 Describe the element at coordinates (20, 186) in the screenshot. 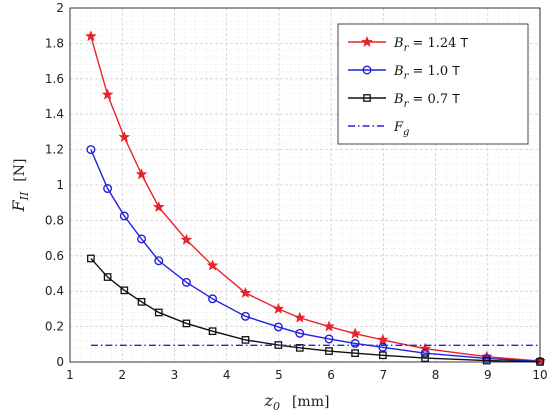

I see `y-axis-label: FII [N]` at that location.